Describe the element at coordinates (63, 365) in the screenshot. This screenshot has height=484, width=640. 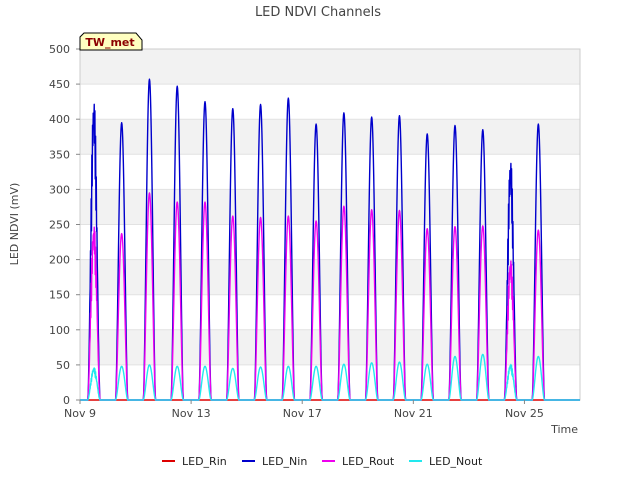
I see `y-tick-label: 50` at that location.